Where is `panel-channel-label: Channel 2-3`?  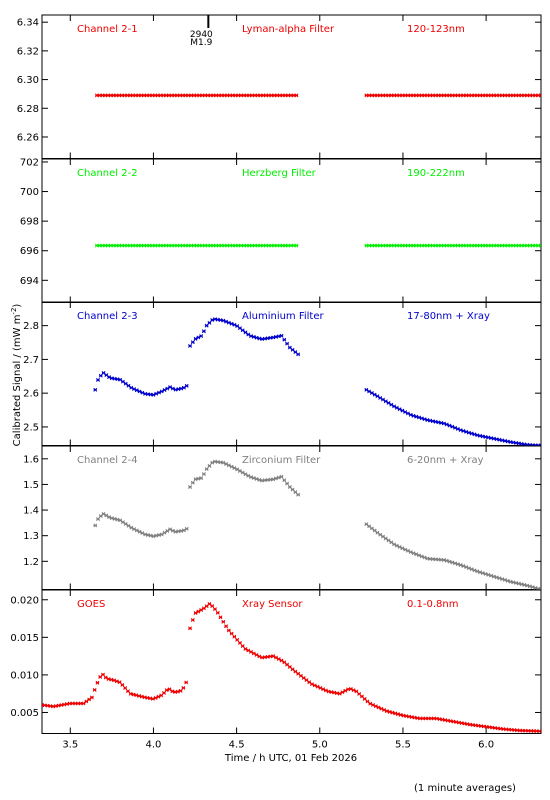 panel-channel-label: Channel 2-3 is located at coordinates (107, 316).